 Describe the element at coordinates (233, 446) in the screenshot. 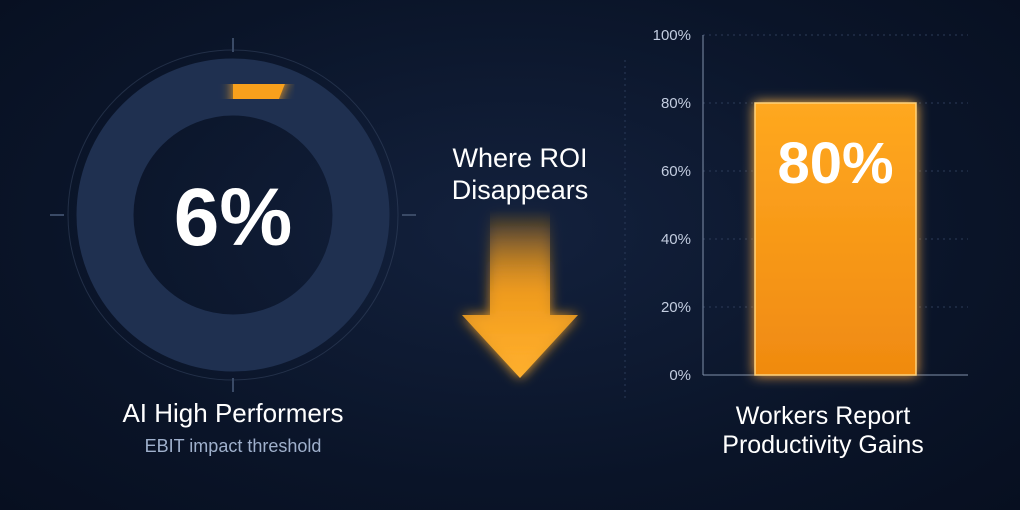

I see `donut-subtitle: EBIT impact threshold` at that location.